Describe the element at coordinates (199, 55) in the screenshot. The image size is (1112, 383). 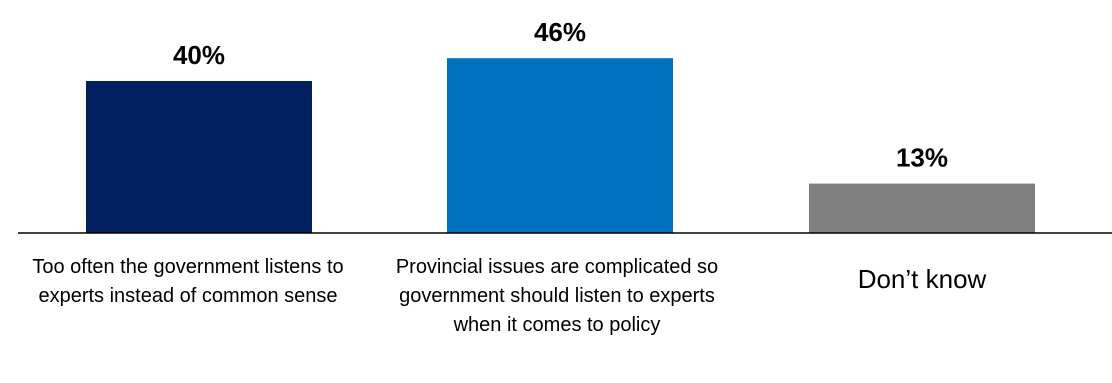
I see `value-label: 40%` at that location.